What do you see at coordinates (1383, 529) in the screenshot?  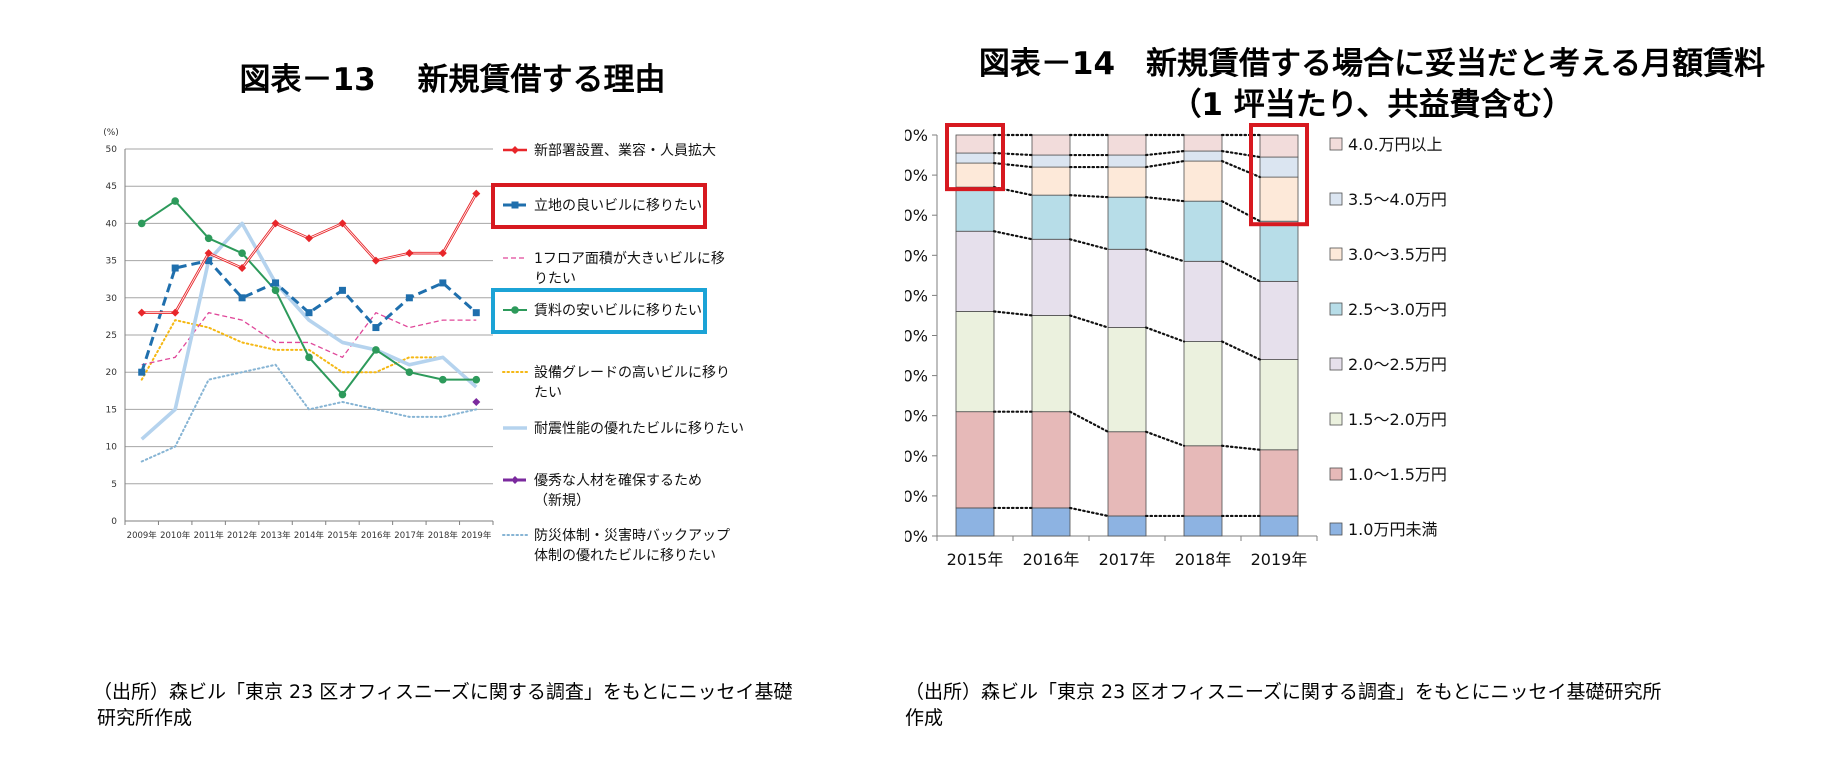 I see `bar-legend-item-0: 1.0万円未満` at bounding box center [1383, 529].